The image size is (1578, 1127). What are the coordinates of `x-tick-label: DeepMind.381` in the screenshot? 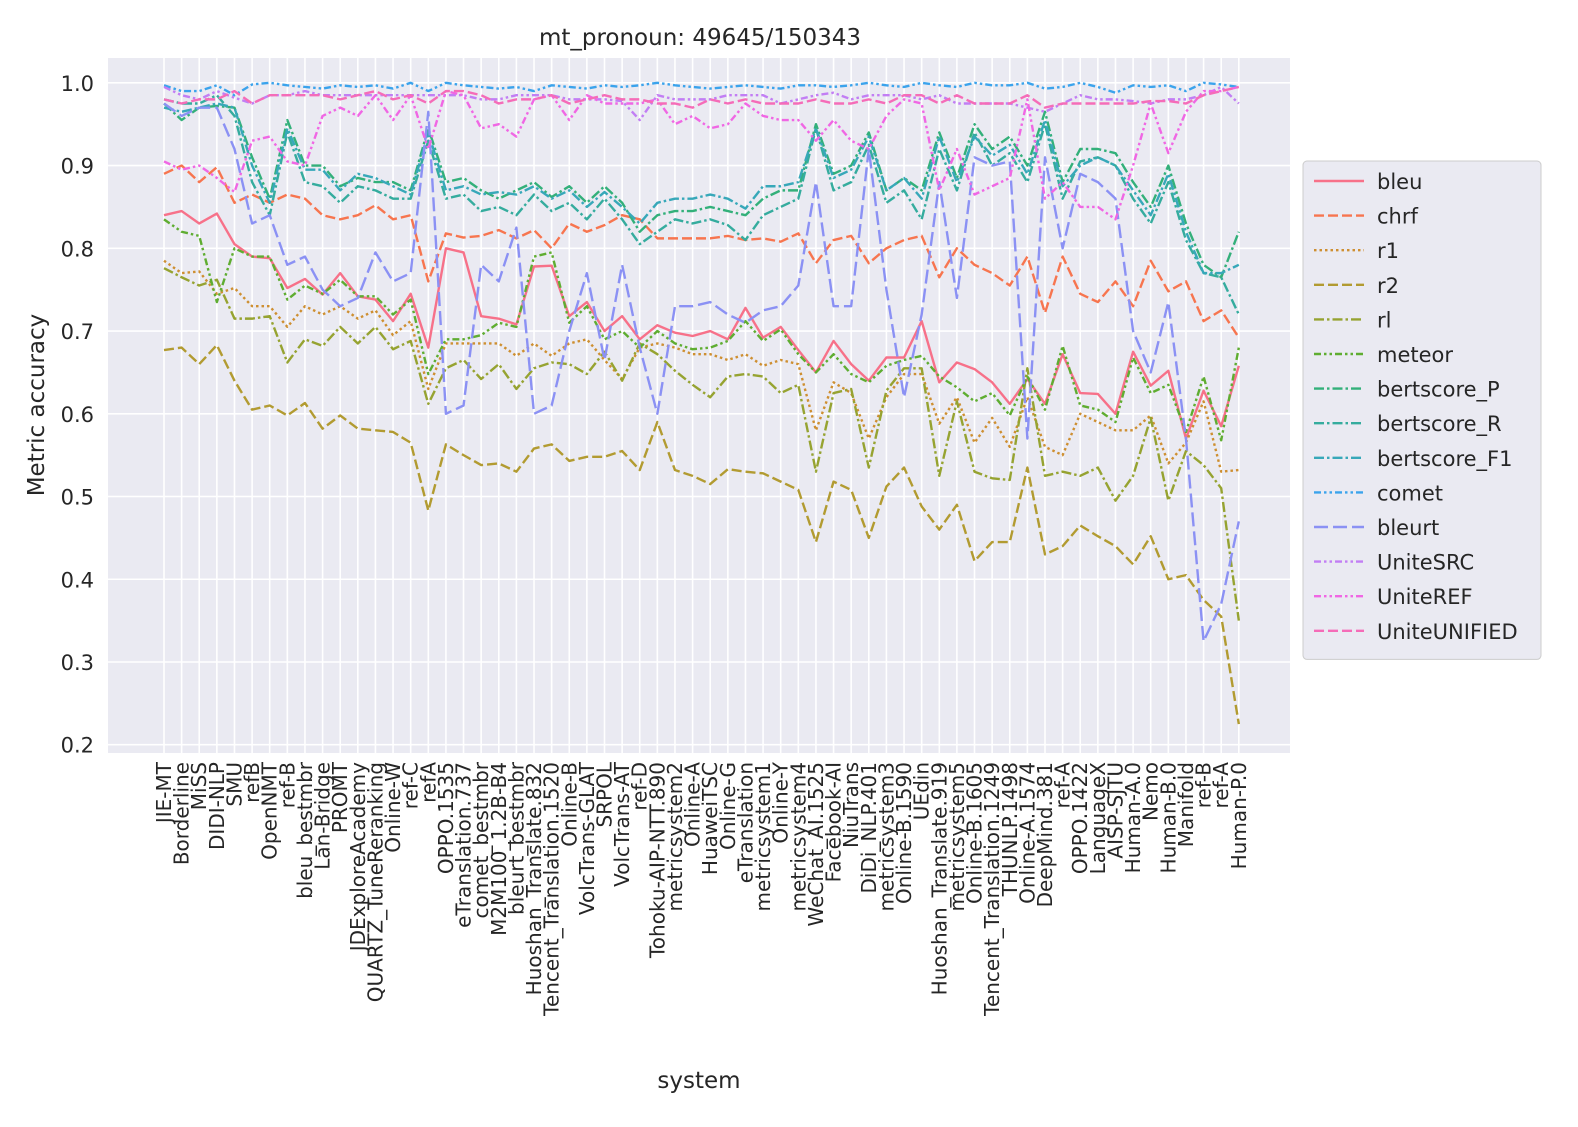 It's located at (1045, 834).